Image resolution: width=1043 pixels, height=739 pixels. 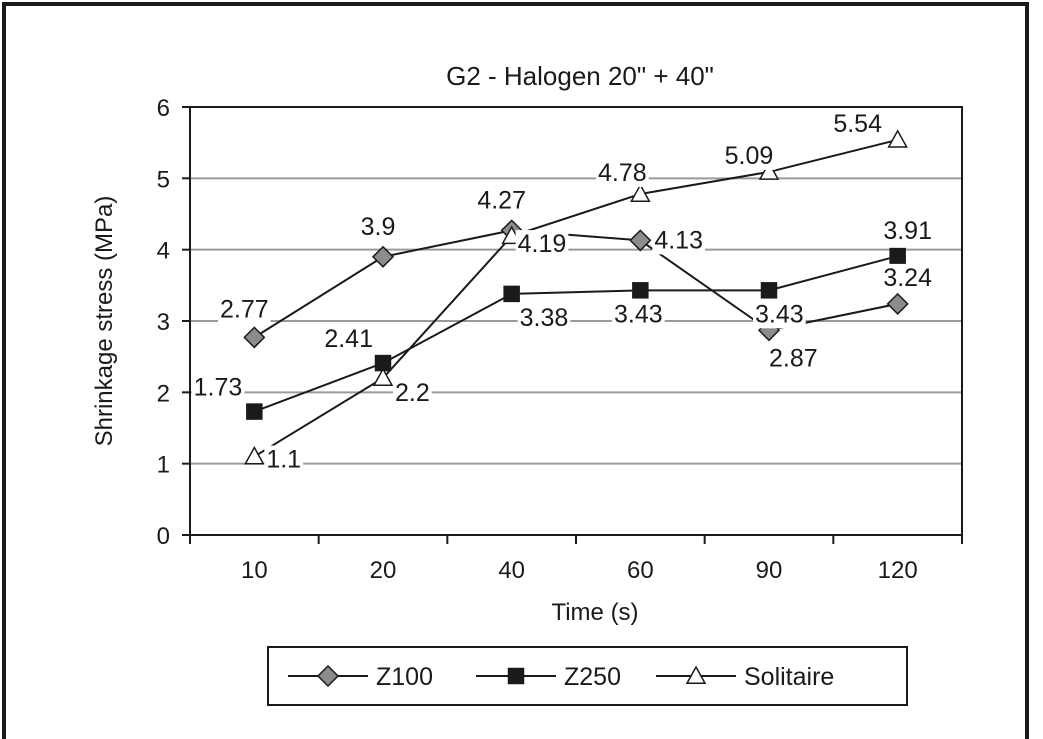 I want to click on data-label: 3.38, so click(x=544, y=318).